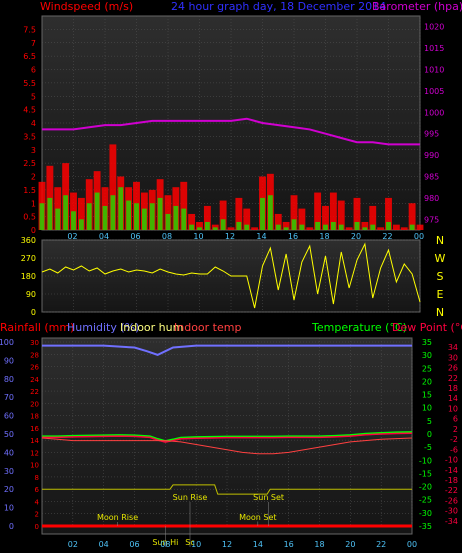 This screenshot has width=462, height=553. What do you see at coordinates (434, 124) in the screenshot?
I see `barometer-axis: 975 980 985 990 995 1000 1005 1010 1015 1020` at bounding box center [434, 124].